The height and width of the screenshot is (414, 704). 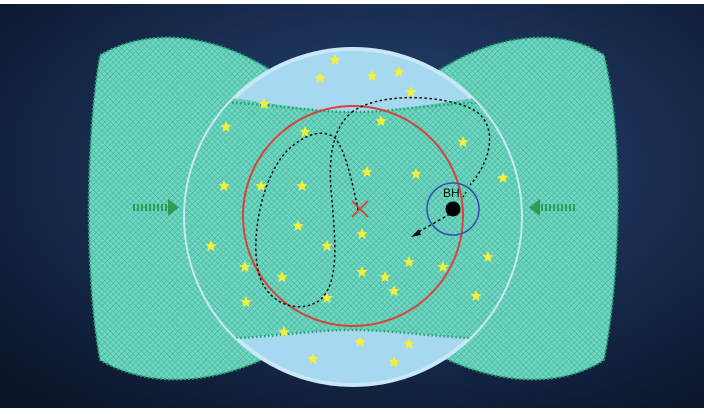 I want to click on inflow-arrow-left-icon, so click(x=156, y=207).